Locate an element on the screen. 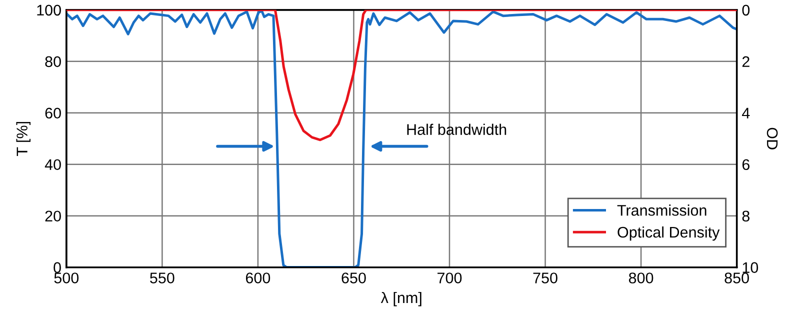  x-tick-label: 550 is located at coordinates (162, 278).